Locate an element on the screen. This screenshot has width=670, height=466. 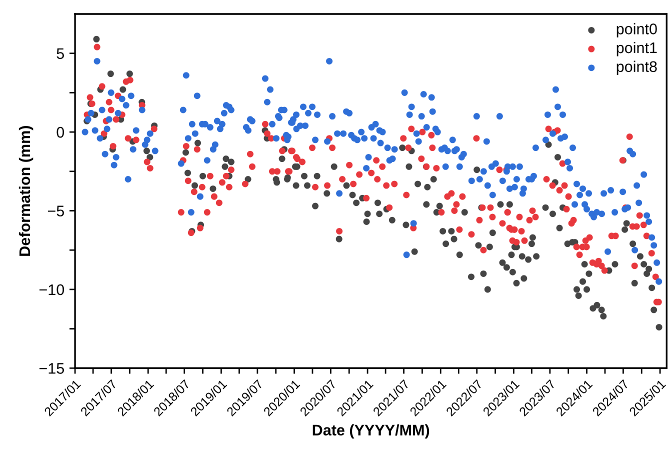
legend-label: point1 is located at coordinates (636, 49).